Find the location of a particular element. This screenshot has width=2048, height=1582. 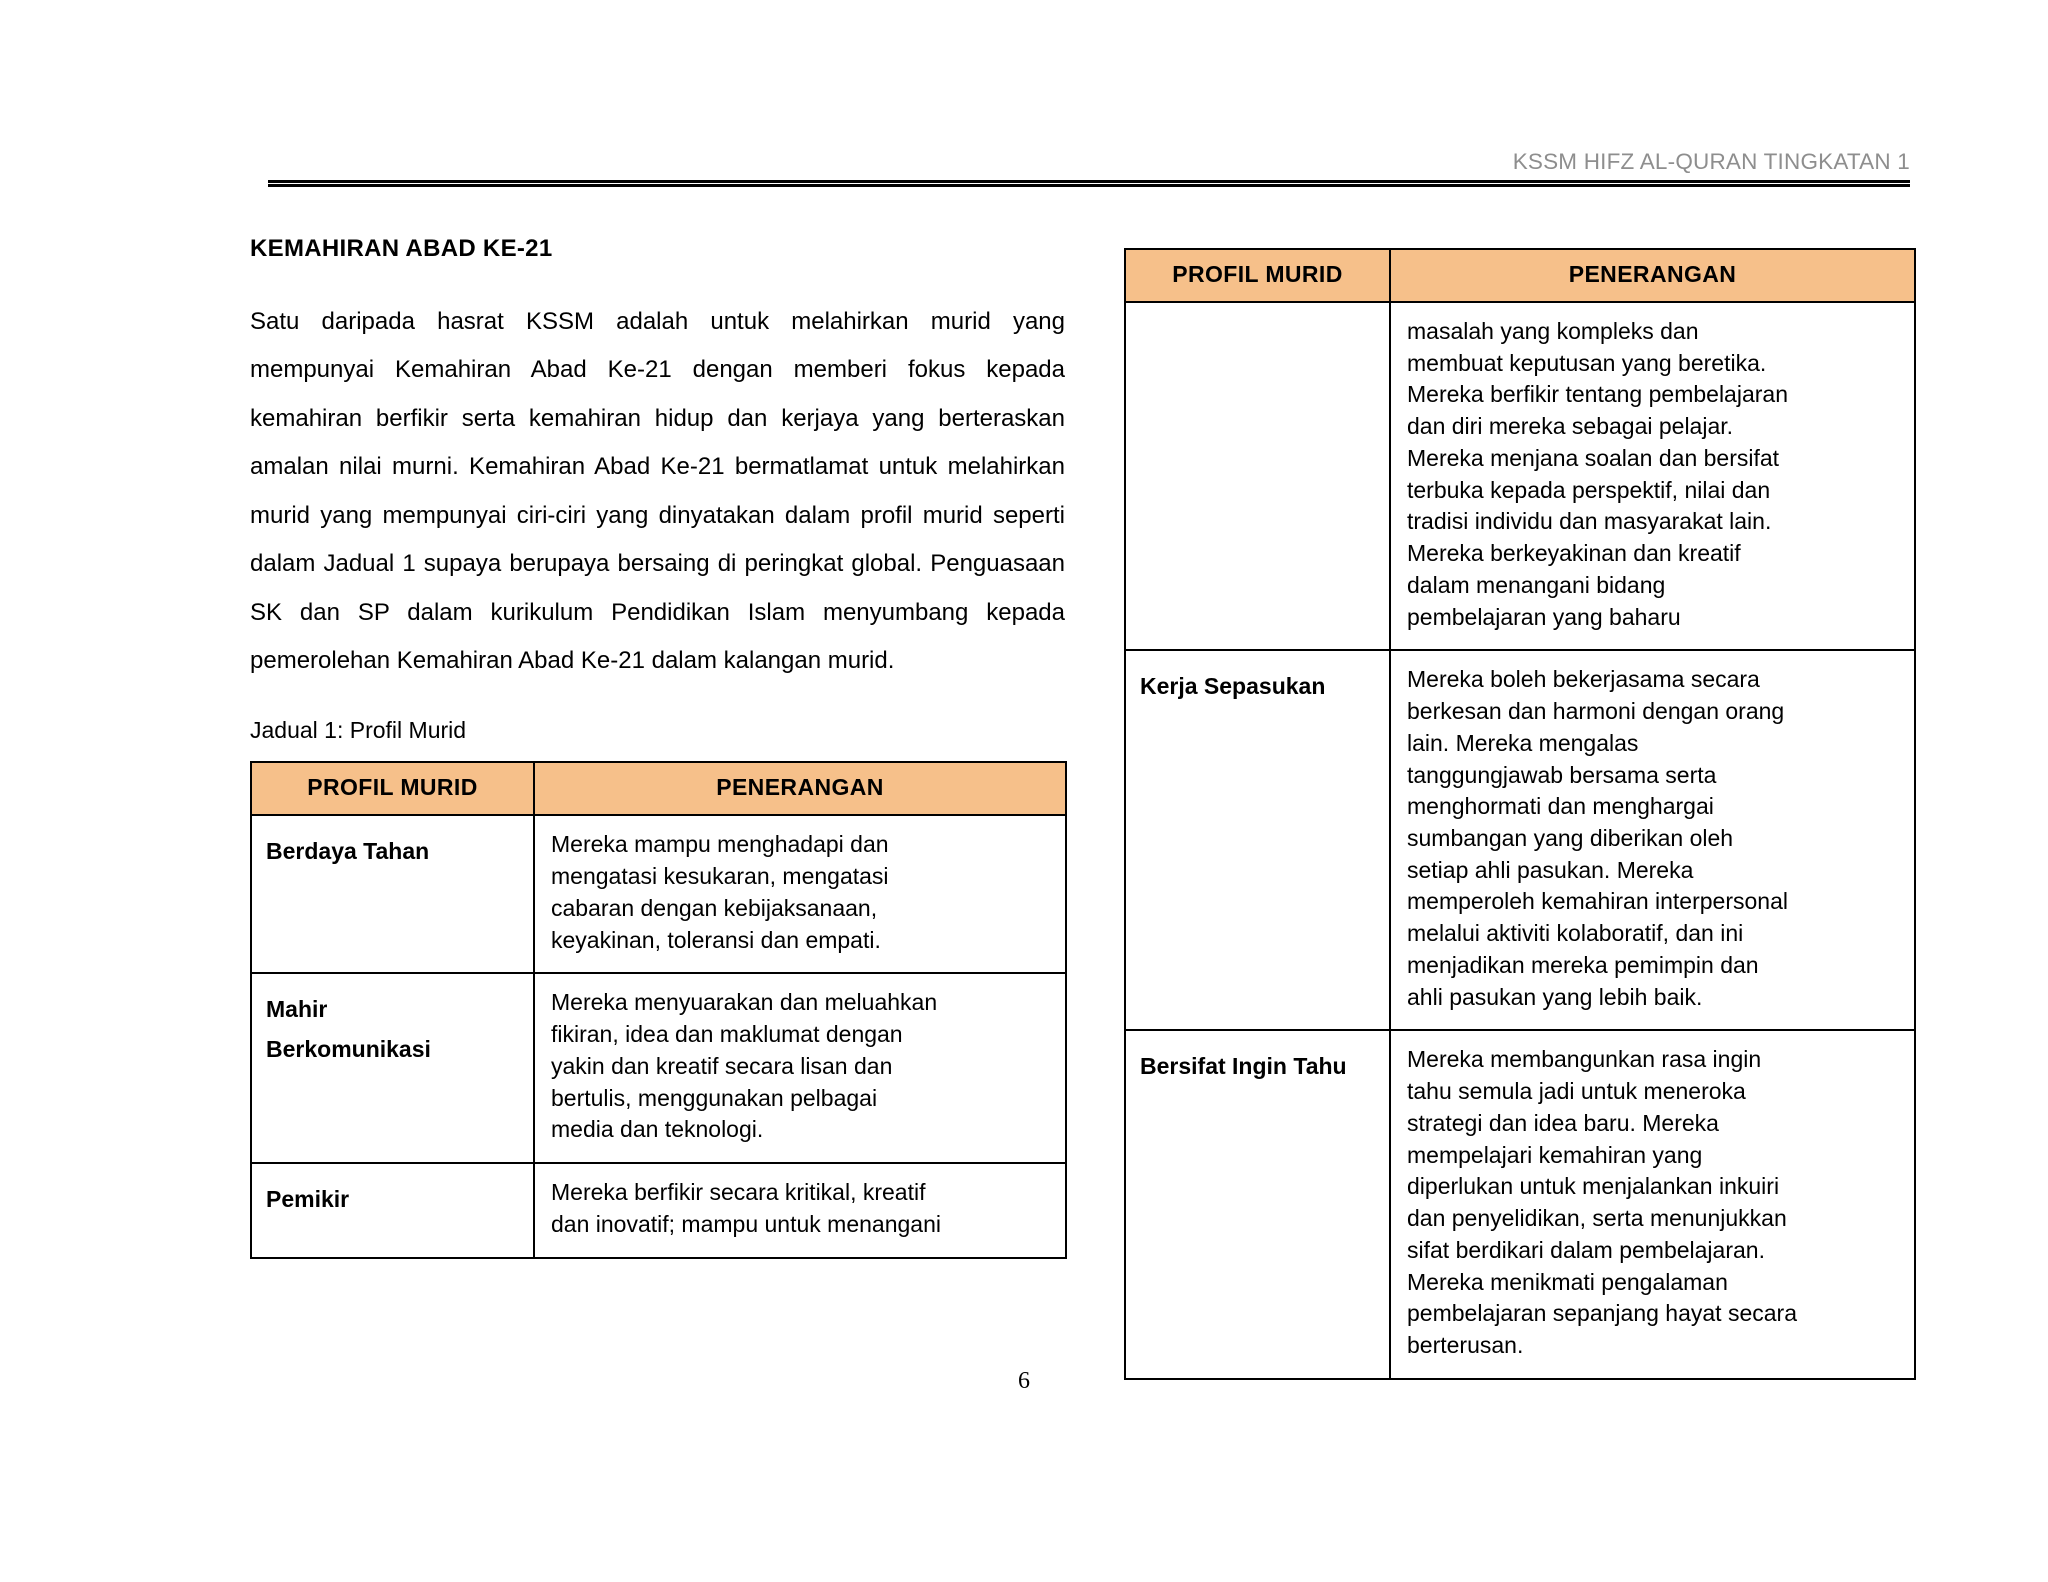

penerangan-line: pembelajaran sepanjang hayat secara is located at coordinates (1602, 1313).